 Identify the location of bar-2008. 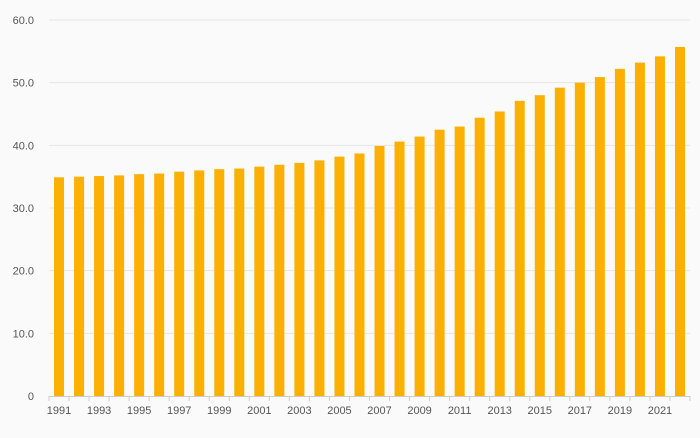
(399, 268).